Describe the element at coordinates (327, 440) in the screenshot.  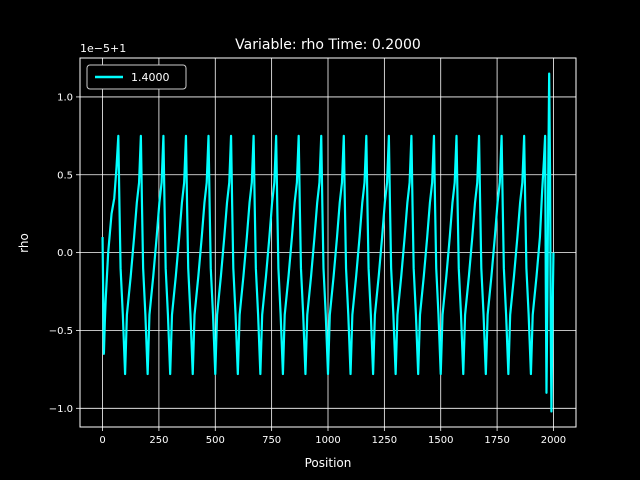
I see `x-tick-label: 1000` at that location.